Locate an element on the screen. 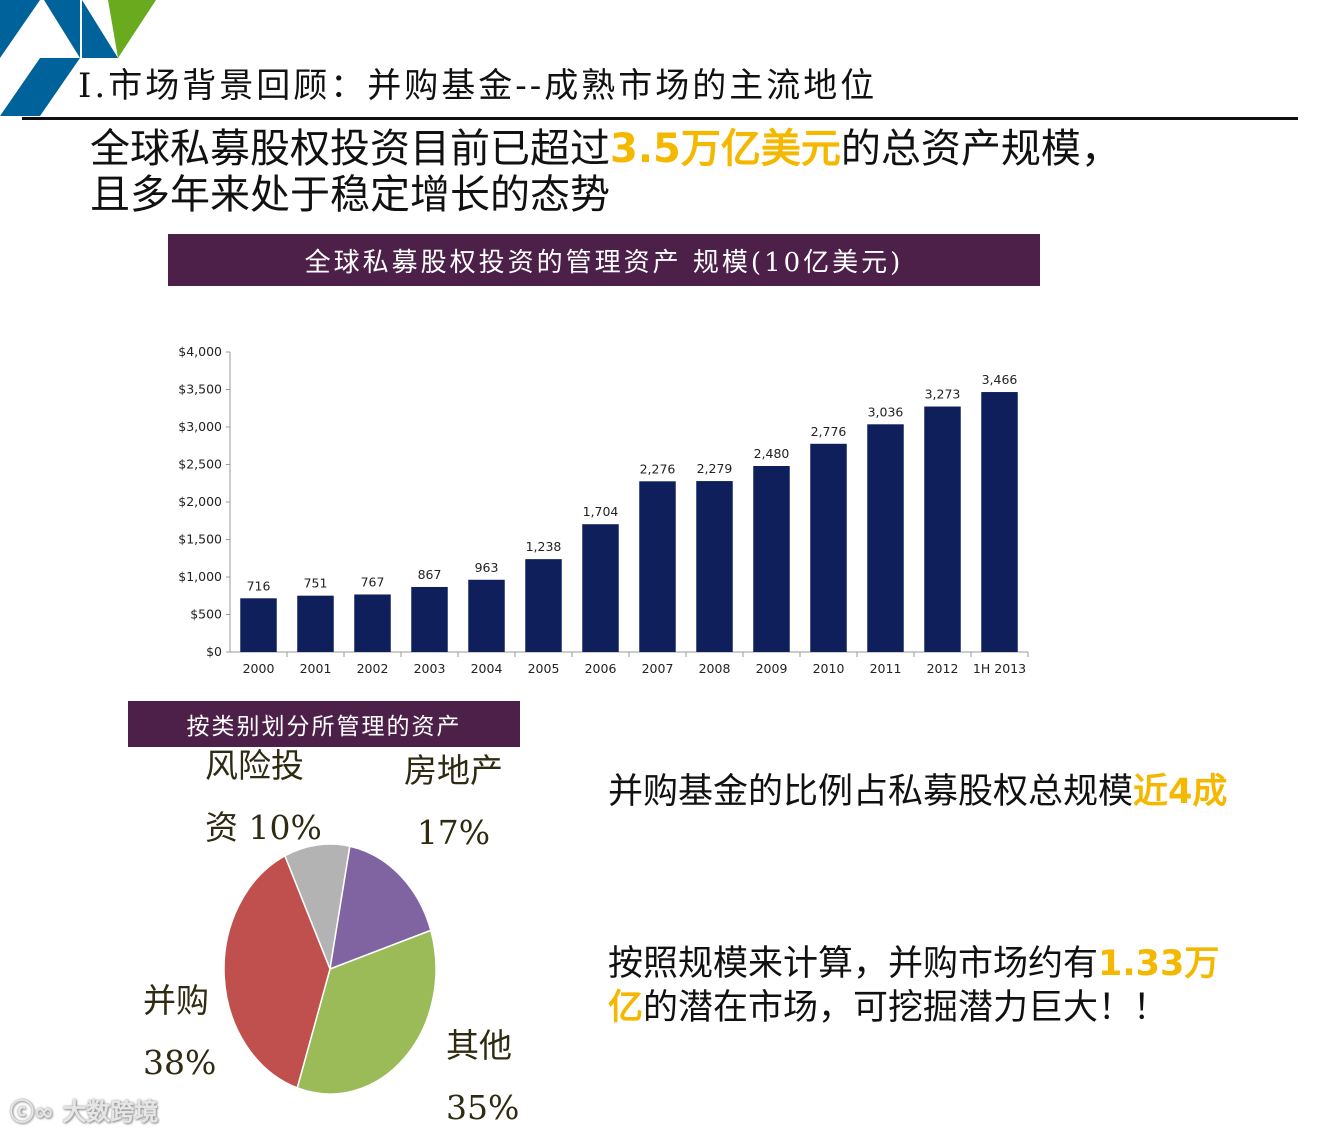 Image resolution: width=1323 pixels, height=1139 pixels. y-tick-label: $1,500 is located at coordinates (200, 539).